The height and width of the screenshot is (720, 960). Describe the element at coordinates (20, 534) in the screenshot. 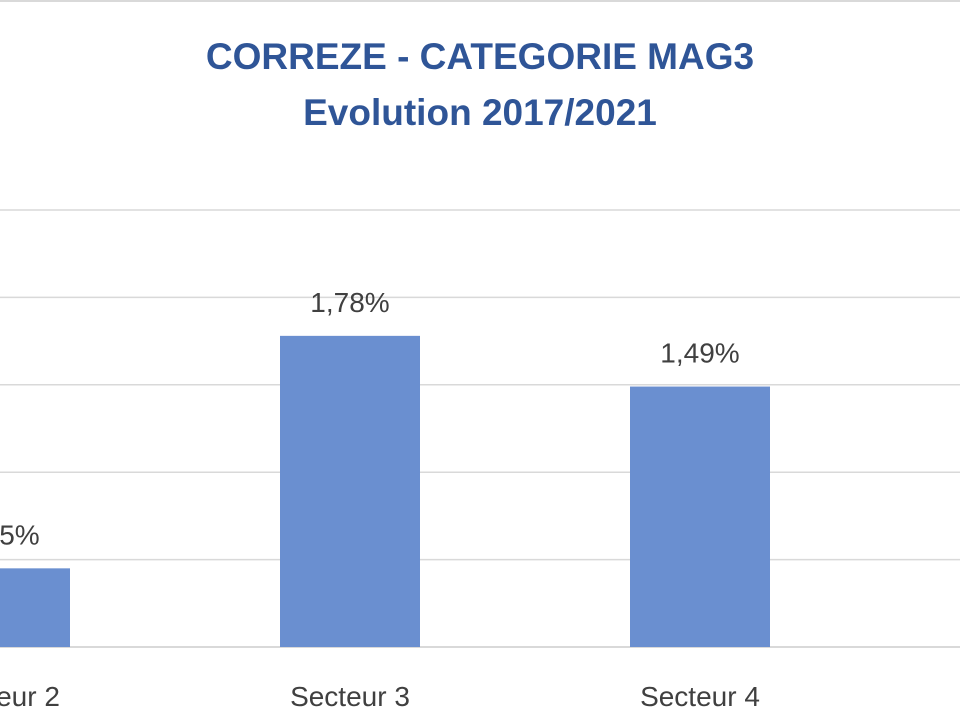

I see `data-label: 0,45%` at that location.